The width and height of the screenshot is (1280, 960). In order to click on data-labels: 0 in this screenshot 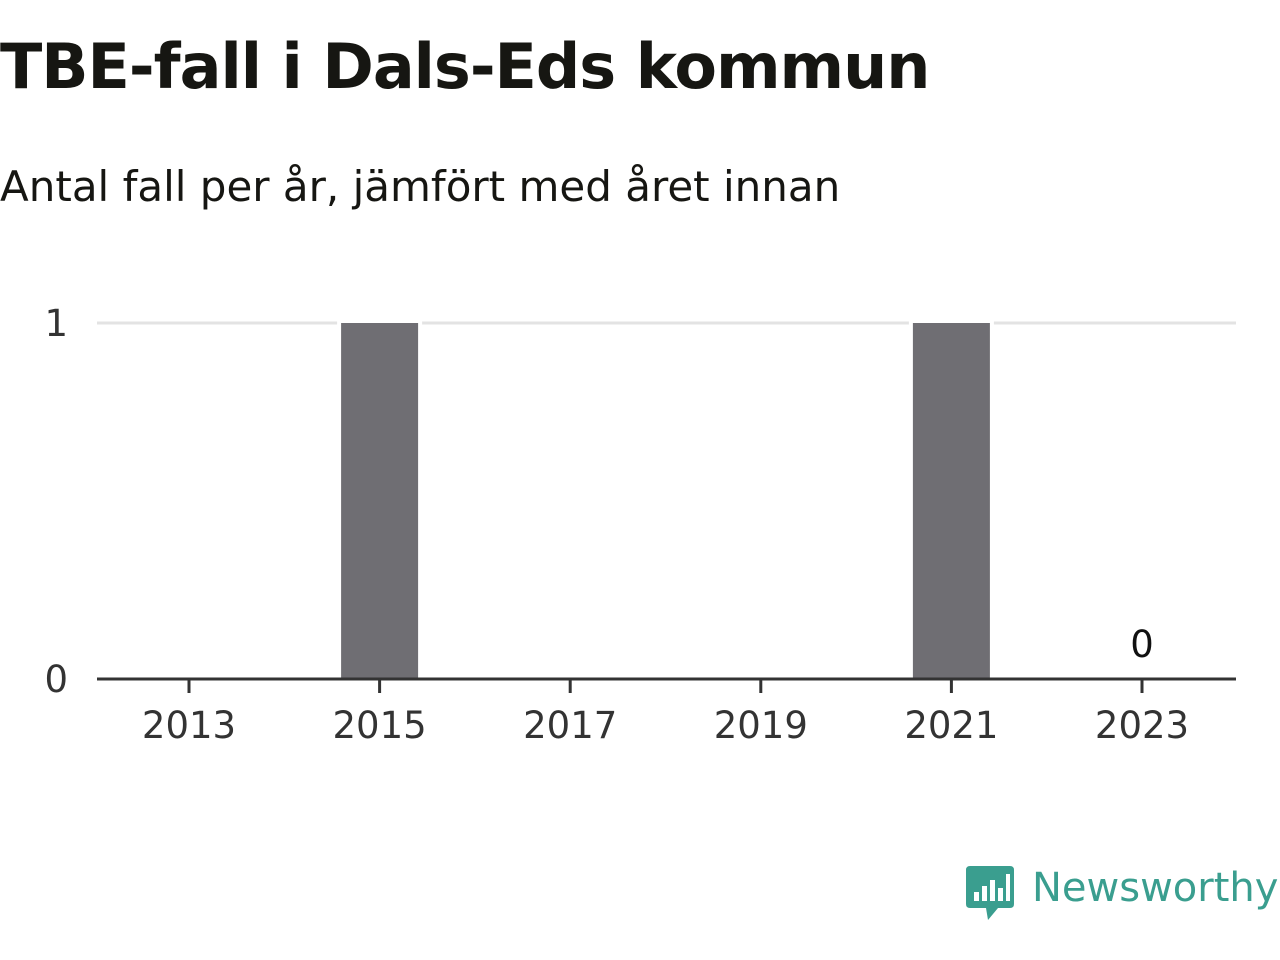, I will do `click(1142, 644)`.